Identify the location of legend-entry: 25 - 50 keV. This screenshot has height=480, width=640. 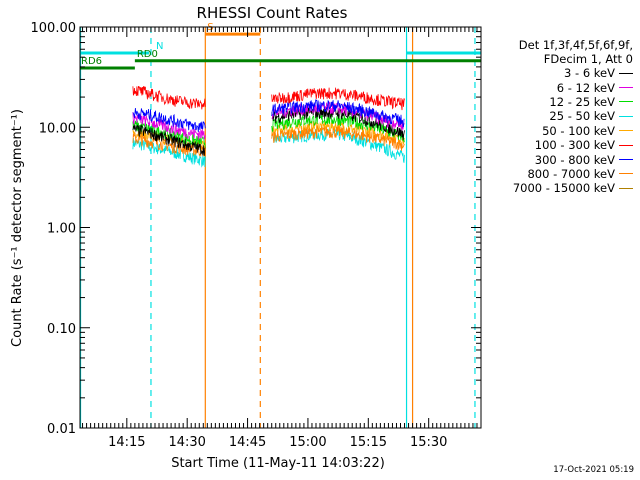
(555, 116).